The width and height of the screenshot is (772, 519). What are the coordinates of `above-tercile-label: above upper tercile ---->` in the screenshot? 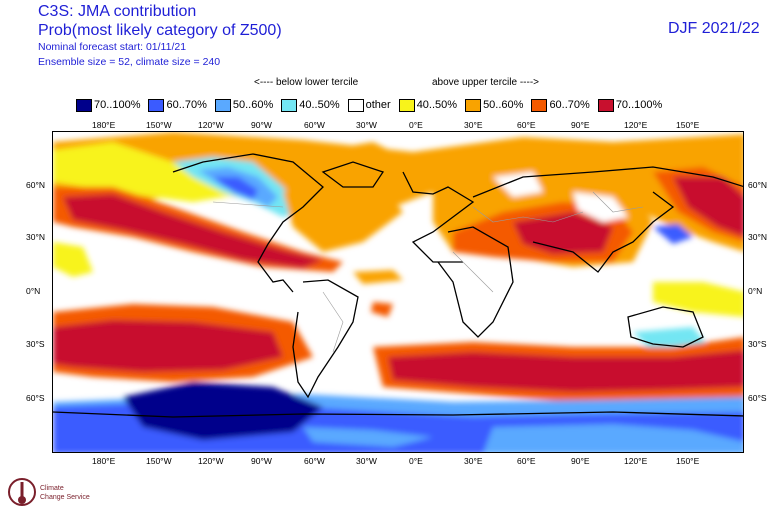 It's located at (485, 82).